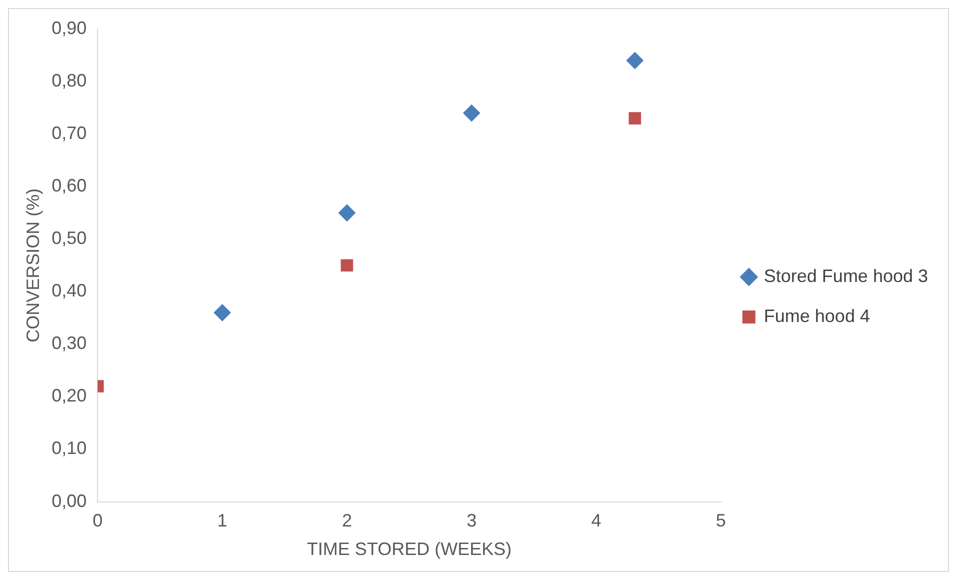 Image resolution: width=957 pixels, height=580 pixels. What do you see at coordinates (846, 276) in the screenshot?
I see `legend-label: Stored Fume hood 3` at bounding box center [846, 276].